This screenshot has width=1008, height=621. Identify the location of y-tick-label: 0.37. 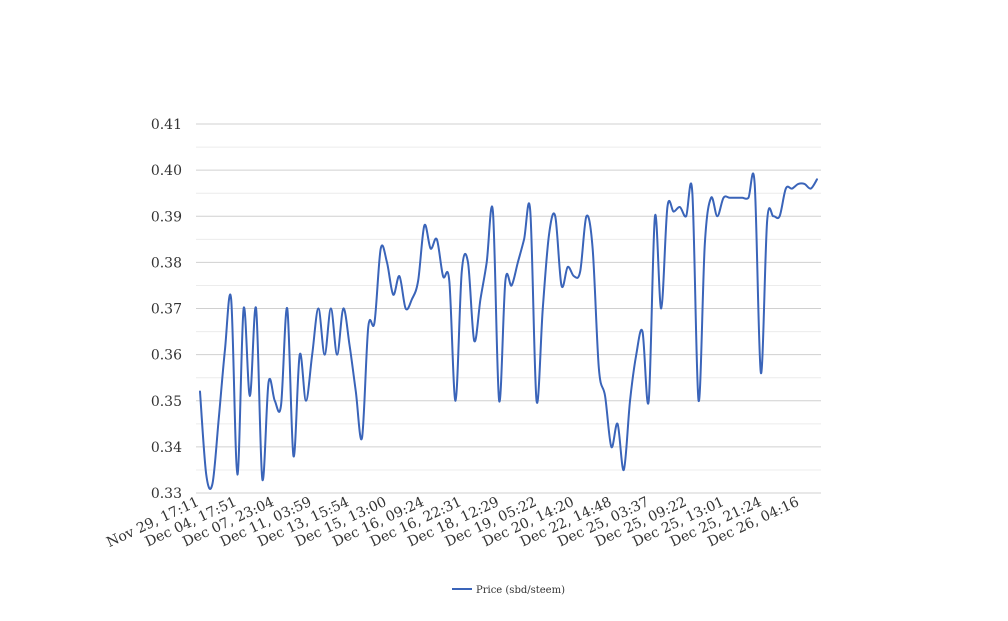
(166, 310).